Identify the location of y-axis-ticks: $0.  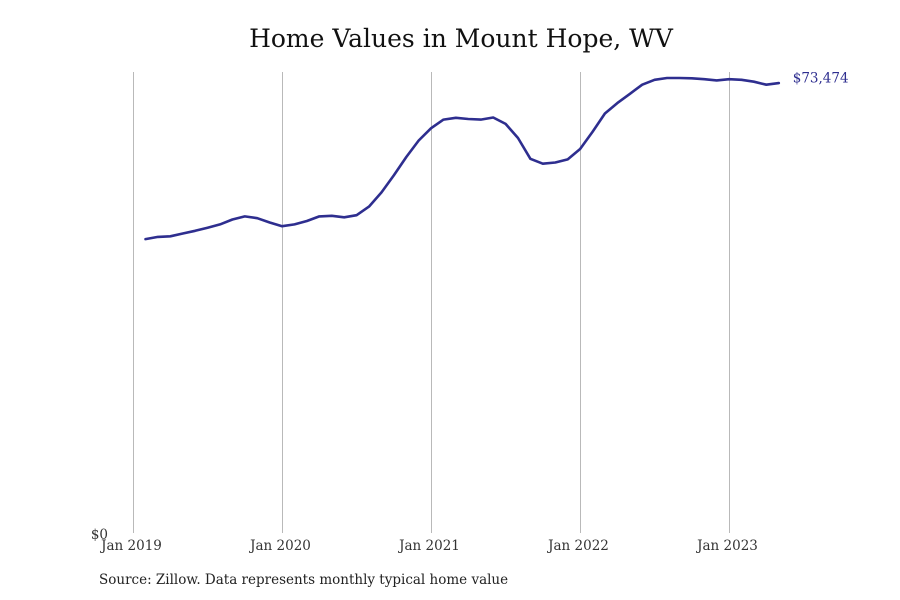
(99, 535).